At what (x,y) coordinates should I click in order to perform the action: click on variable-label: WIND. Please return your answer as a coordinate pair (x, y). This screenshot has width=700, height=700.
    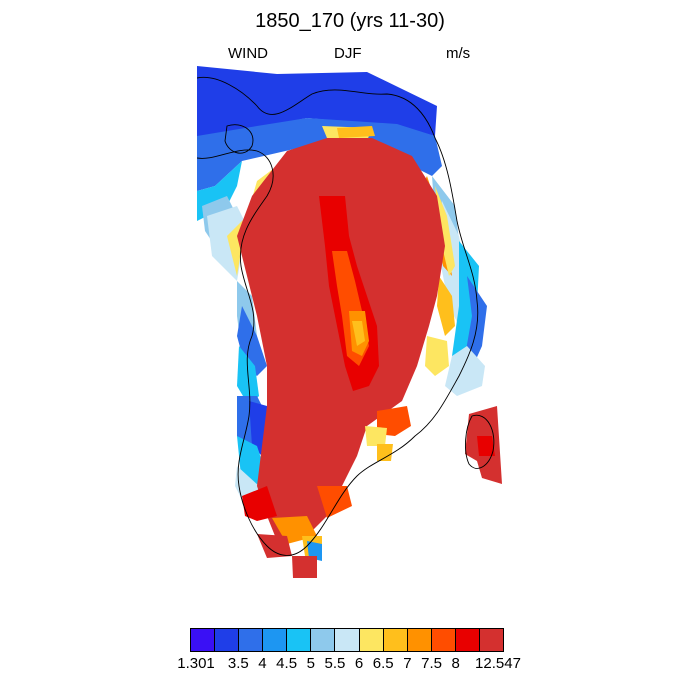
    Looking at the image, I should click on (248, 53).